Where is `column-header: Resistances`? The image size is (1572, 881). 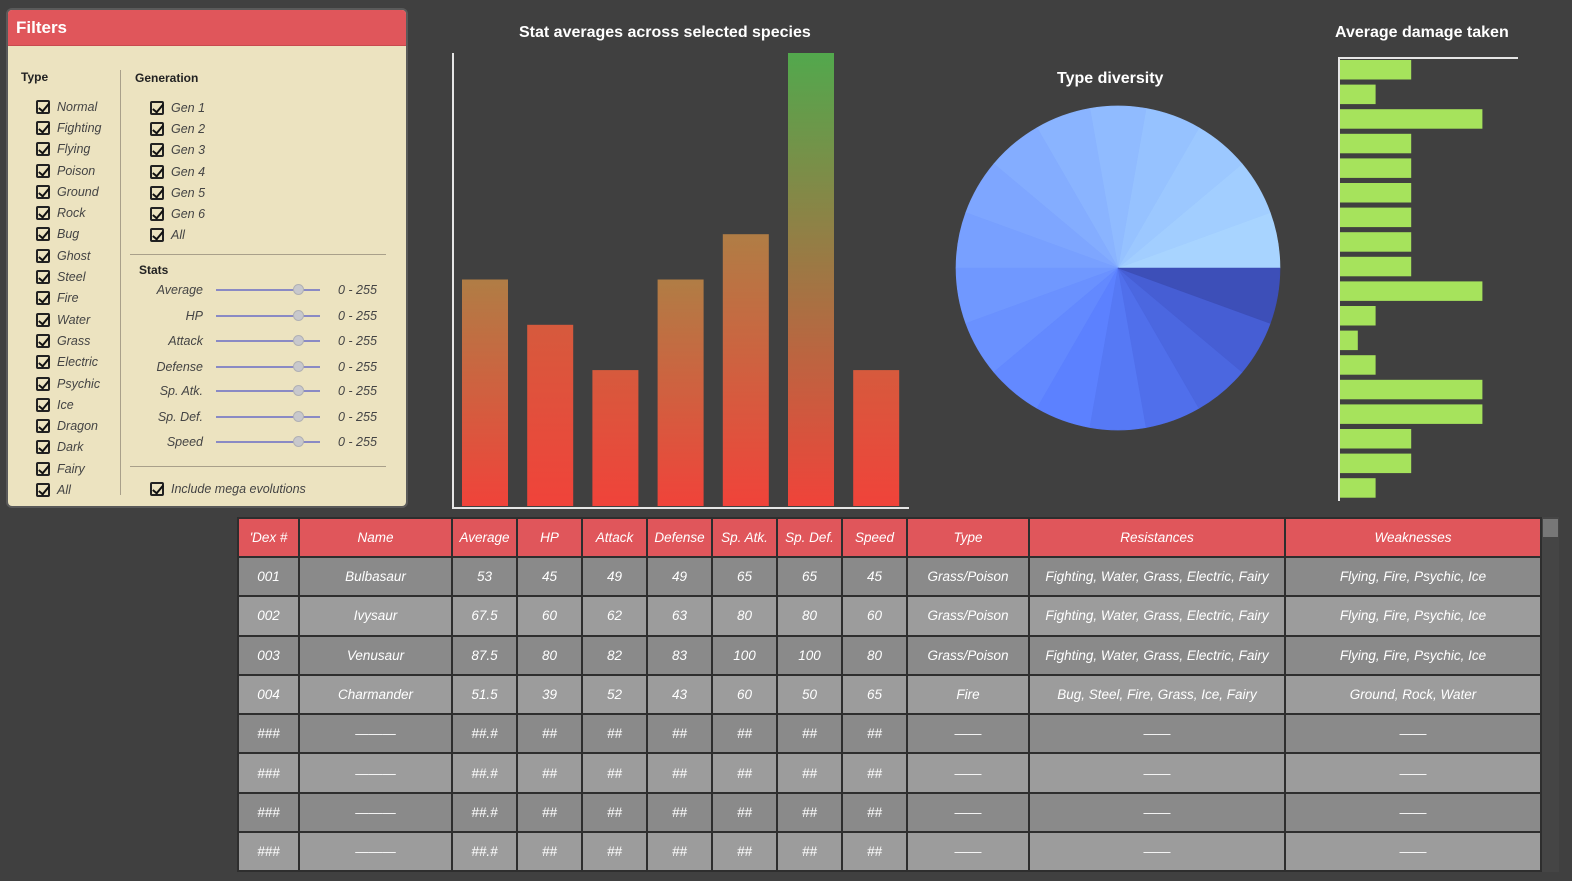
column-header: Resistances is located at coordinates (1157, 537).